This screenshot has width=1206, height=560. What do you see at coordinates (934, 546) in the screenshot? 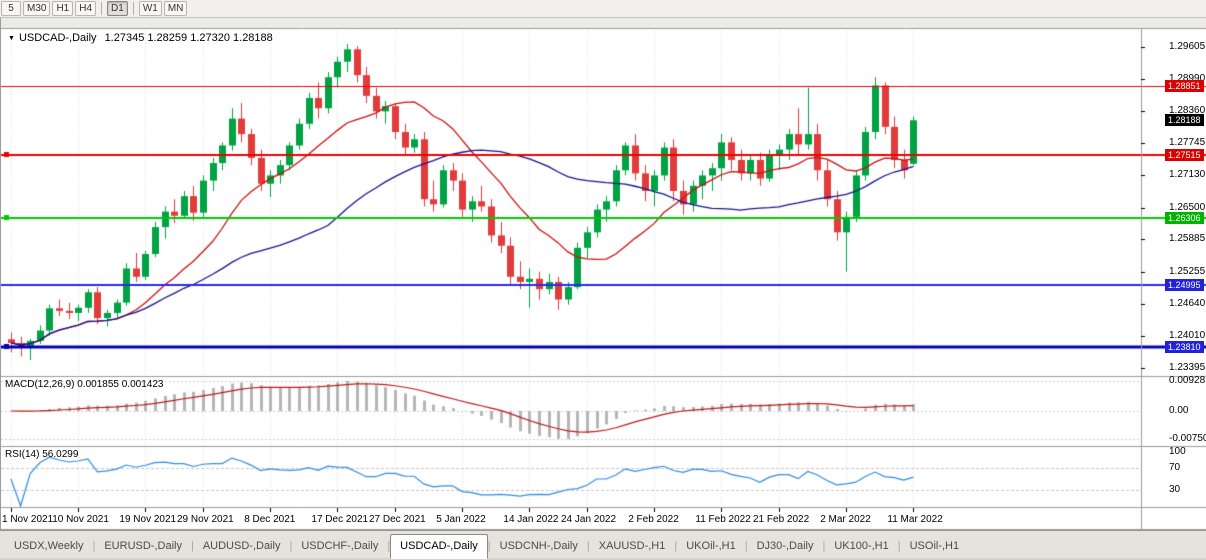
I see `tab-usoil-h1: USOil-,H1` at bounding box center [934, 546].